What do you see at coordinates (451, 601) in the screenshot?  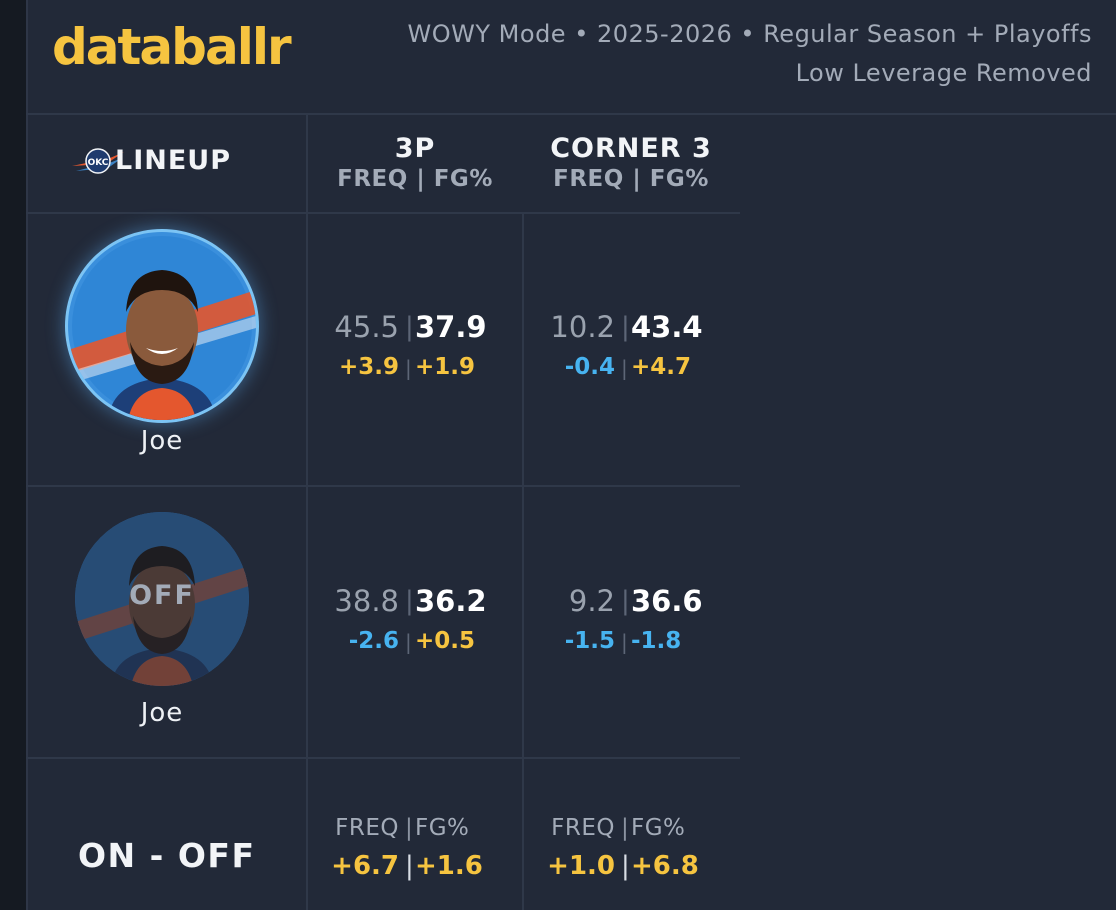 I see `fg-value: 36.2` at bounding box center [451, 601].